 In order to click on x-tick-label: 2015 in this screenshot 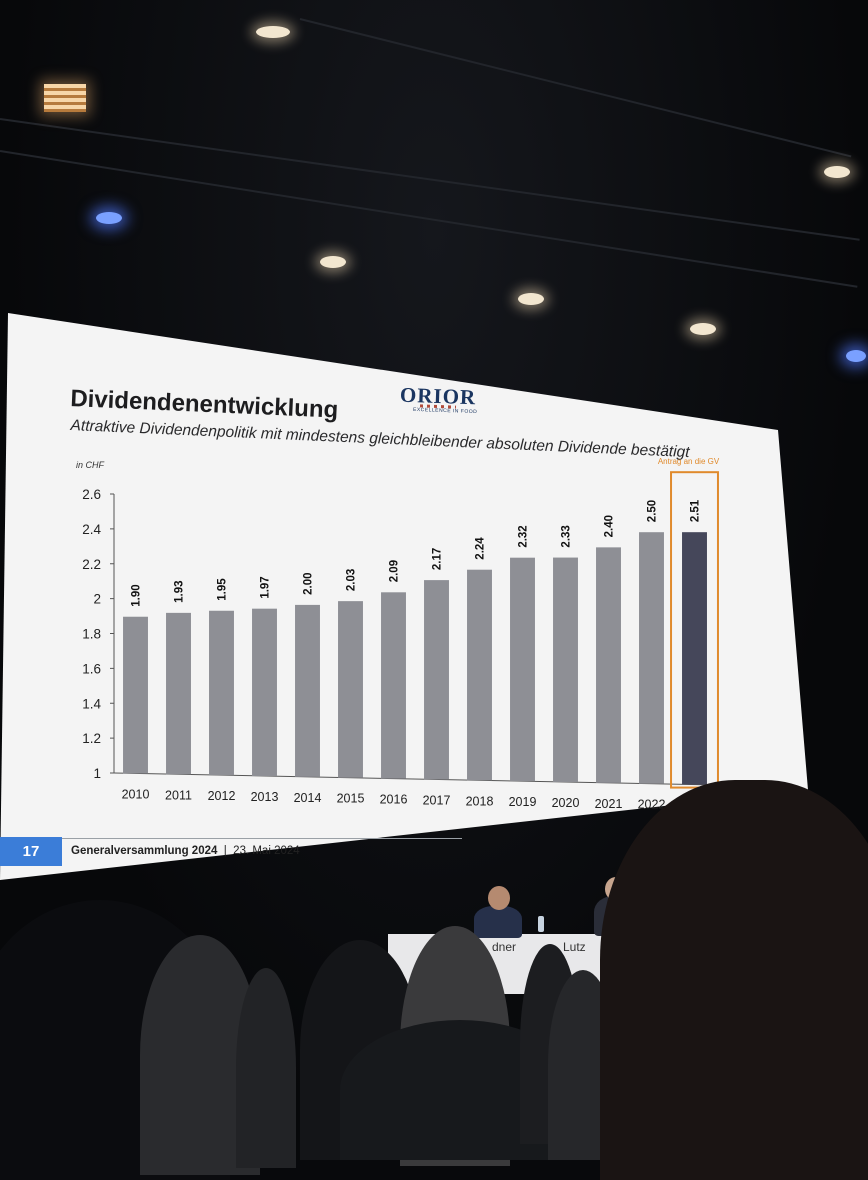, I will do `click(351, 799)`.